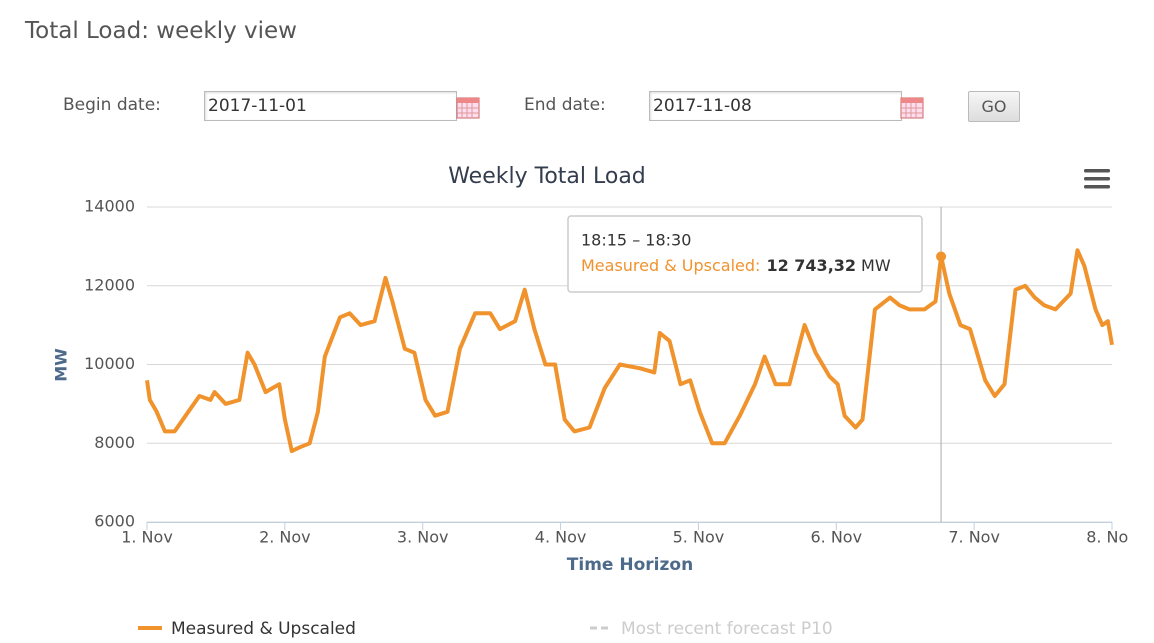 This screenshot has width=1154, height=643. I want to click on y-tick-label: 10000, so click(109, 363).